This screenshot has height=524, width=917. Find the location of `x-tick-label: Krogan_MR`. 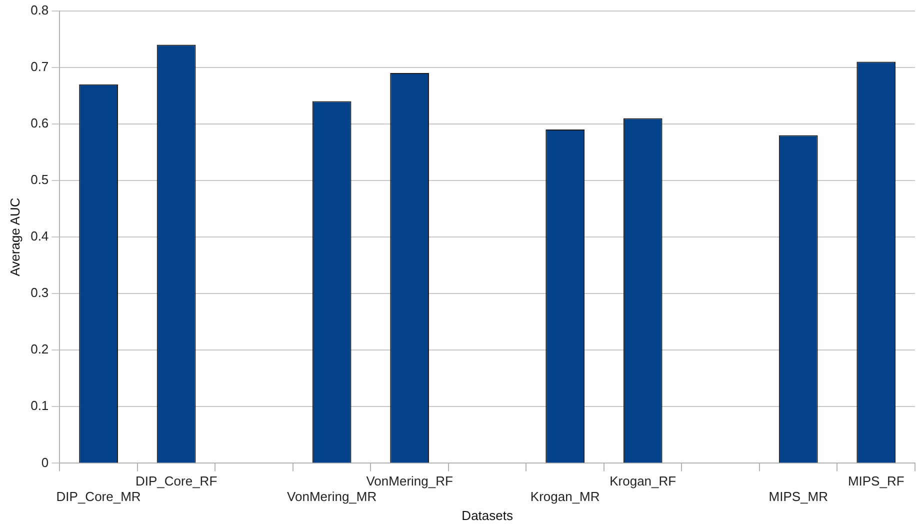

x-tick-label: Krogan_MR is located at coordinates (565, 496).